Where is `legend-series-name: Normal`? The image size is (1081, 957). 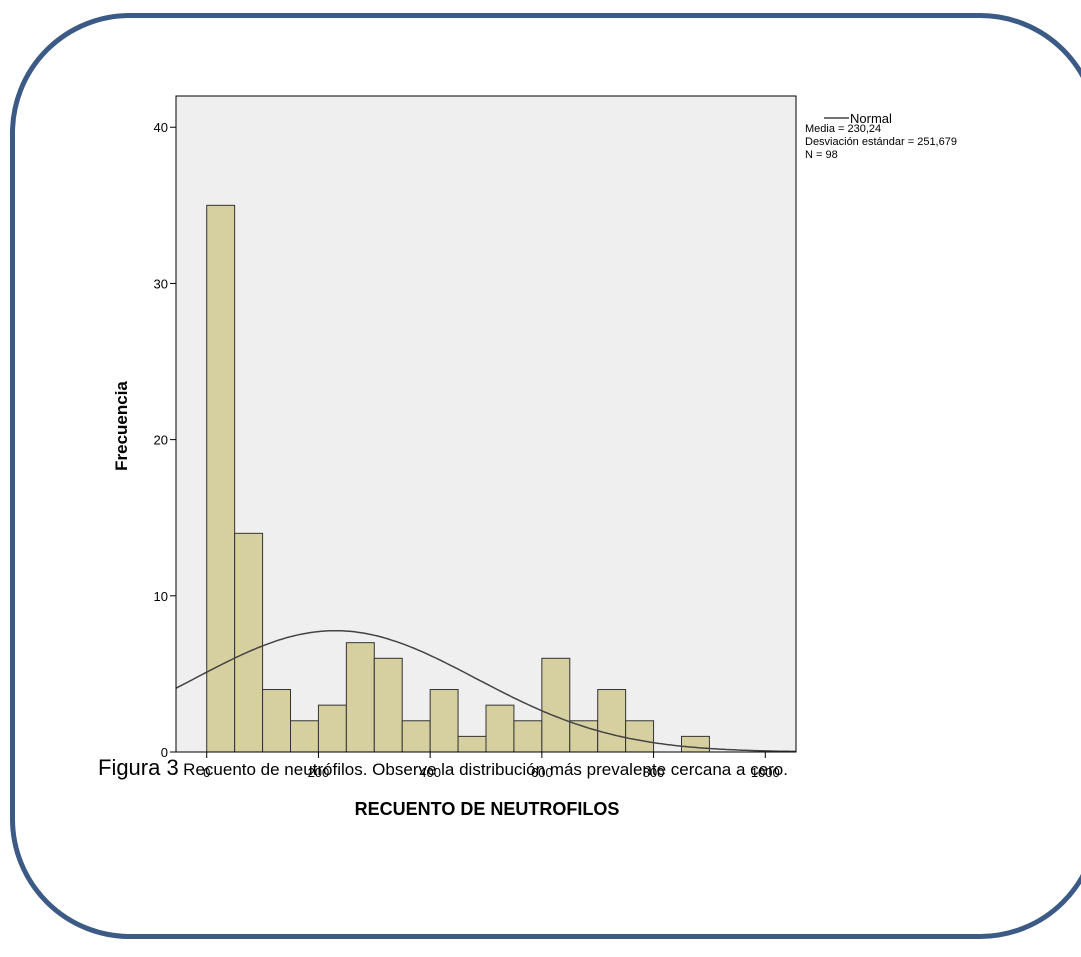 legend-series-name: Normal is located at coordinates (871, 118).